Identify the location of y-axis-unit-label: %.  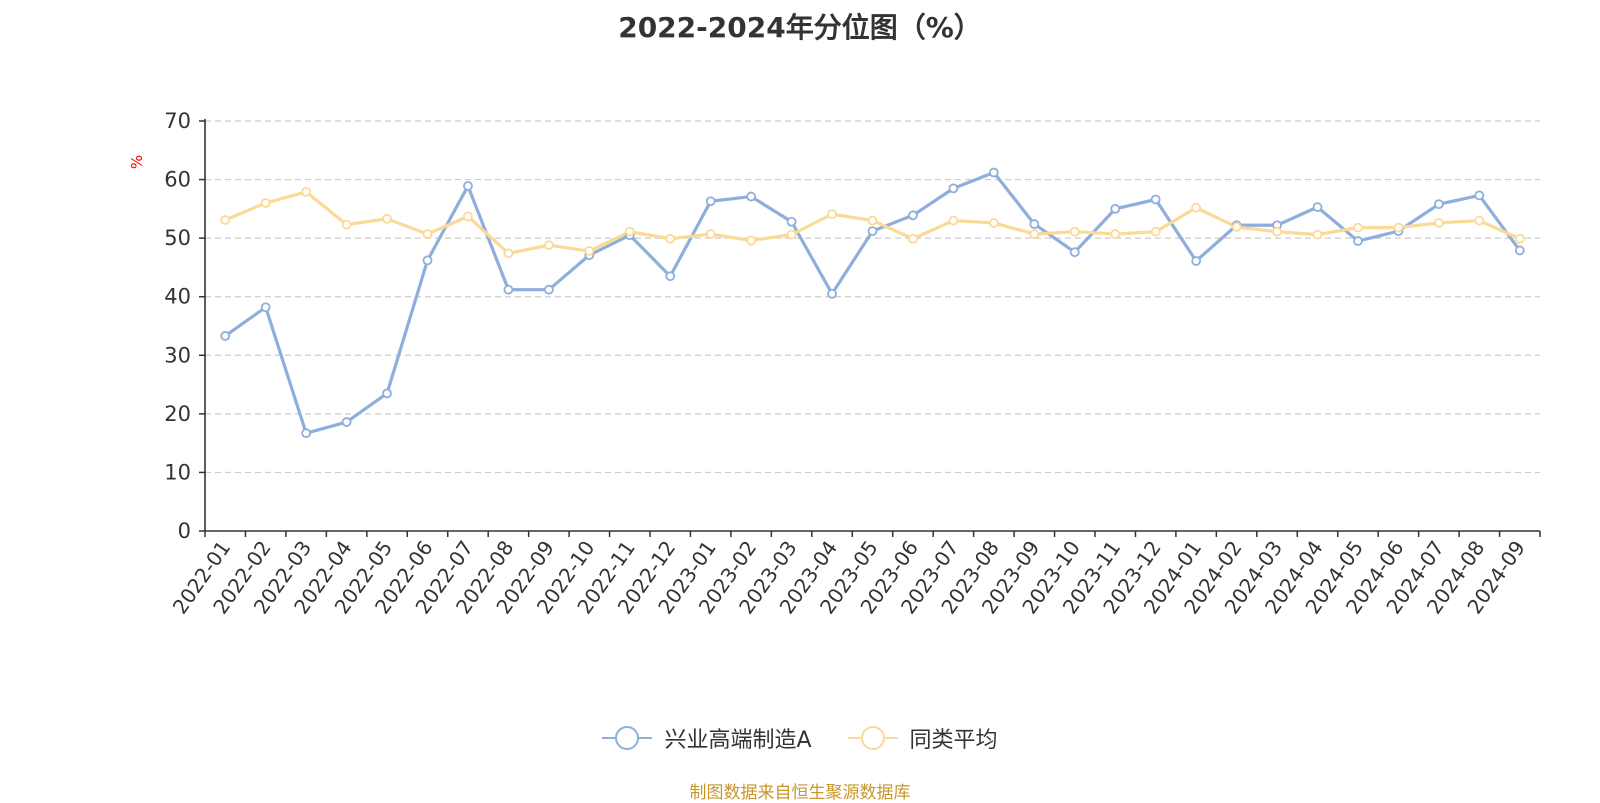
(137, 162).